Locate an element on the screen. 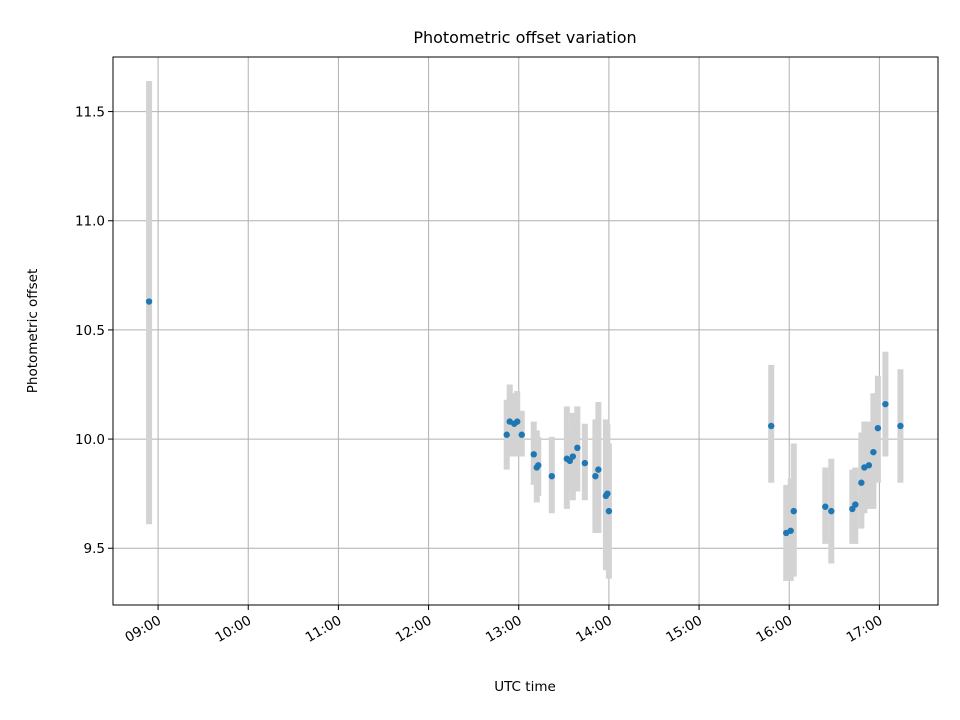  y-tick-label: 11.5 is located at coordinates (90, 113).